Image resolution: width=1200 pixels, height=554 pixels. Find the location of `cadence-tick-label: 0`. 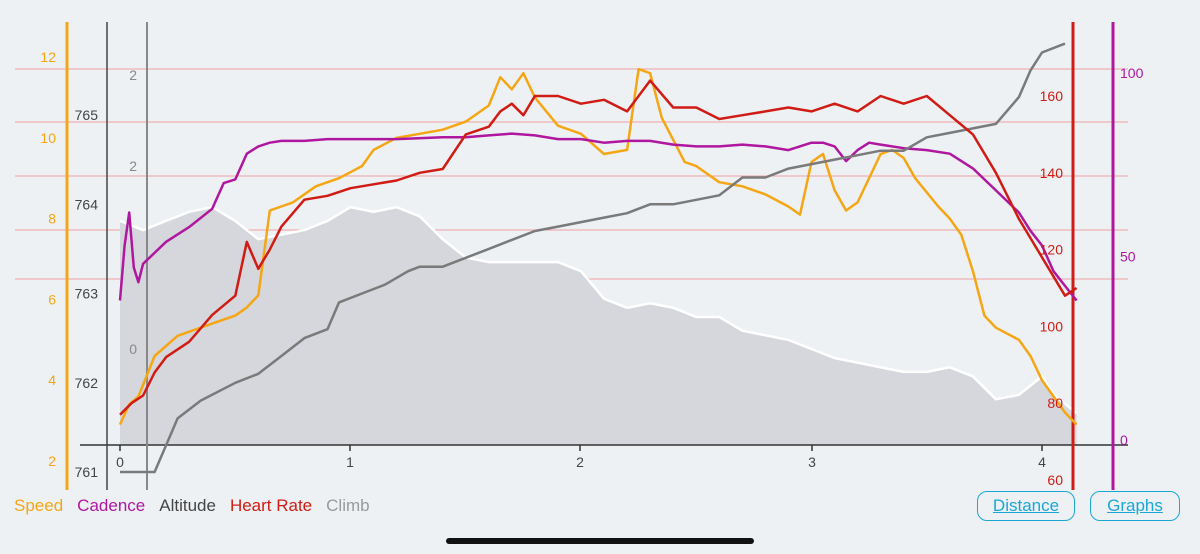

cadence-tick-label: 0 is located at coordinates (1124, 440).